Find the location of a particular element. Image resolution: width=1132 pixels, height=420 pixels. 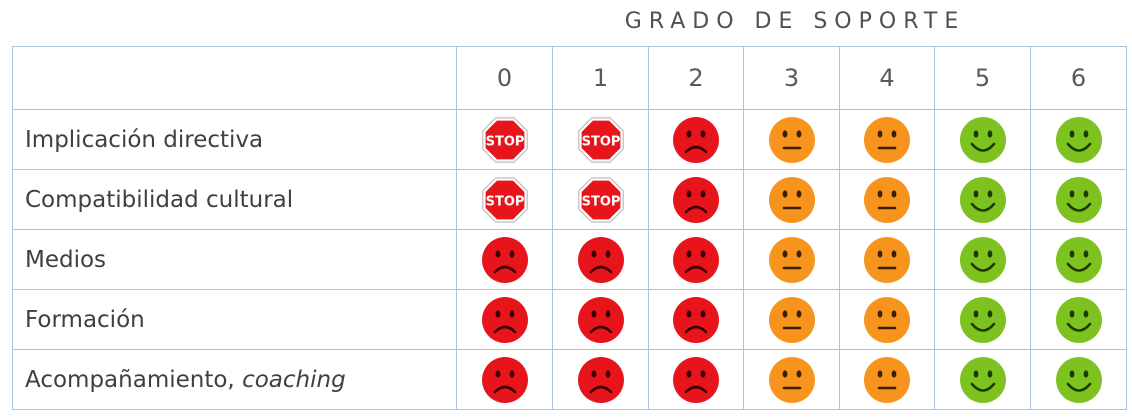

column-header-6: 6 is located at coordinates (1078, 78).